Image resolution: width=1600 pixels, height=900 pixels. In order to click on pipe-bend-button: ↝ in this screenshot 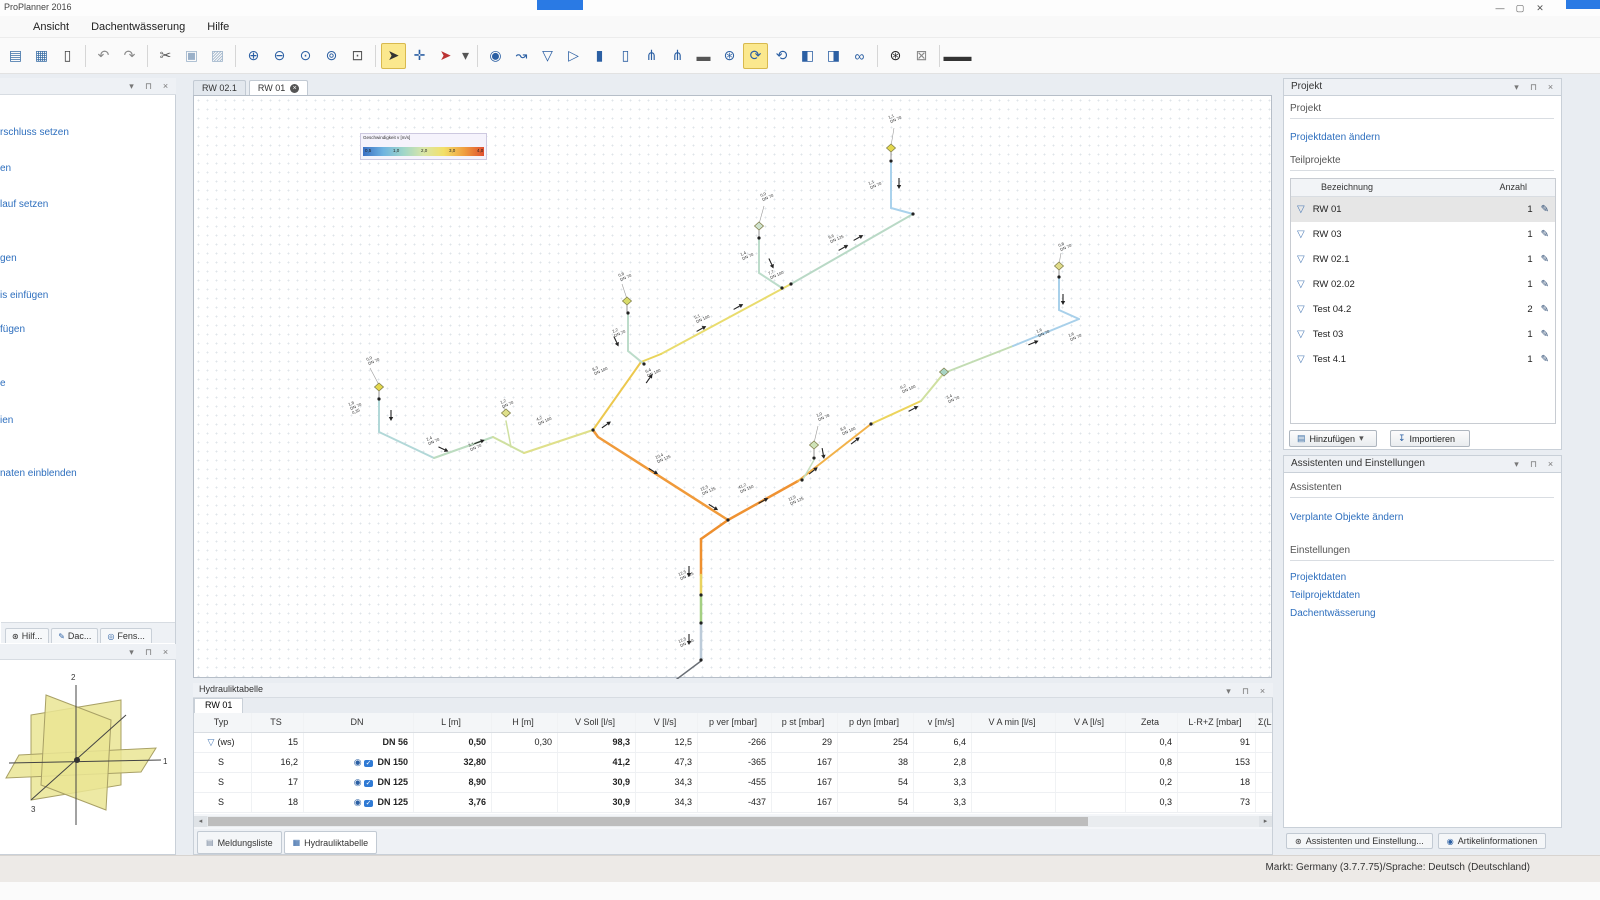, I will do `click(521, 56)`.